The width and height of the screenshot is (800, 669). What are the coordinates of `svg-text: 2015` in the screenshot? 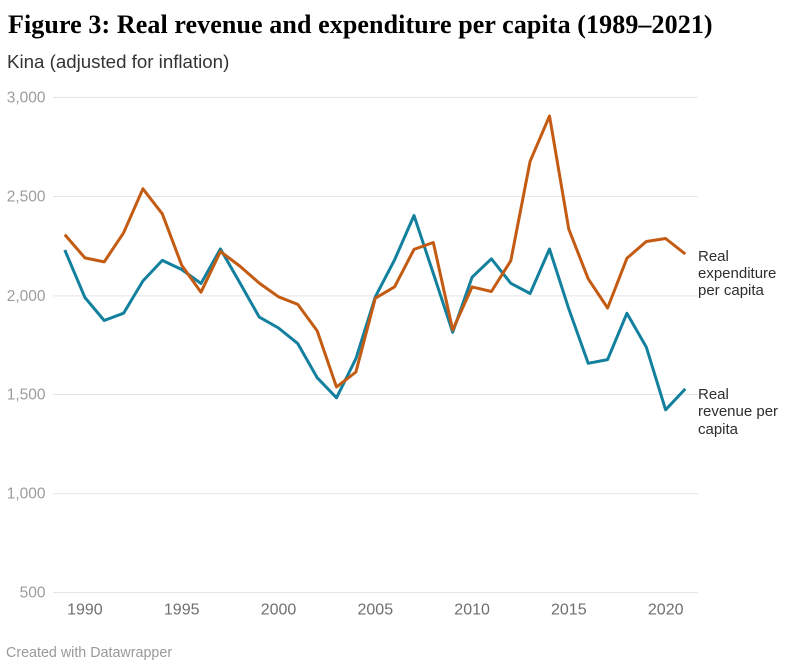 It's located at (569, 610).